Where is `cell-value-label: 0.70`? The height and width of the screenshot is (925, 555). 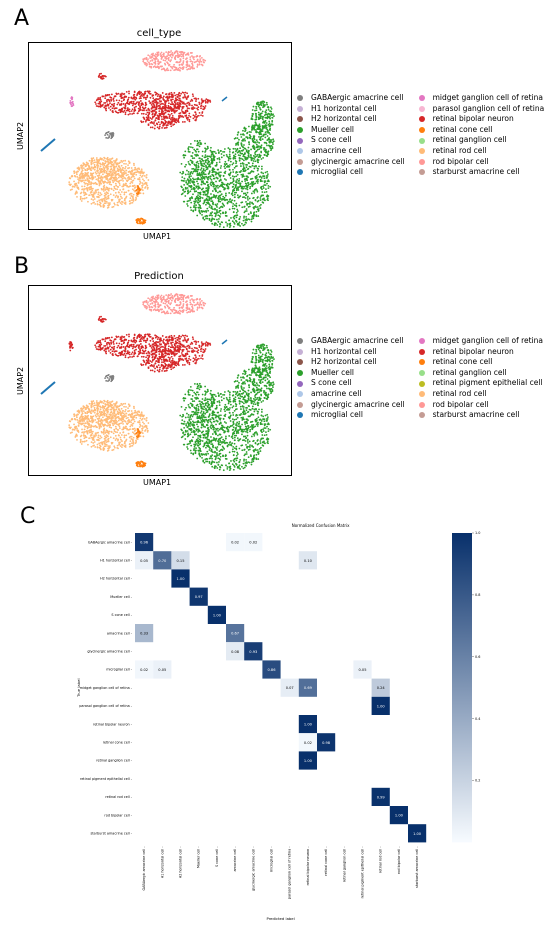
cell-value-label: 0.70 is located at coordinates (162, 561).